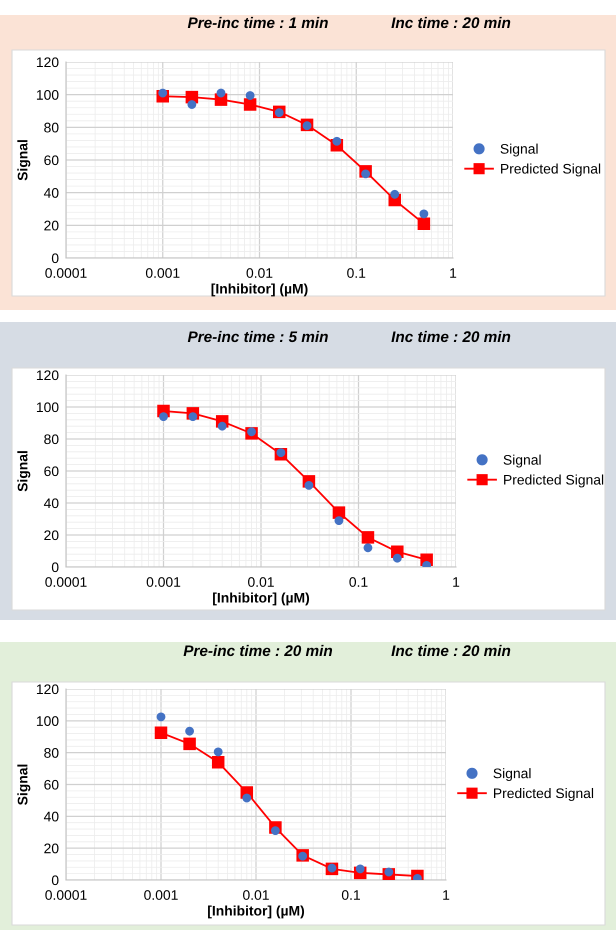 The height and width of the screenshot is (930, 616). Describe the element at coordinates (258, 336) in the screenshot. I see `chart-title: Pre-inc time : 5 min` at that location.